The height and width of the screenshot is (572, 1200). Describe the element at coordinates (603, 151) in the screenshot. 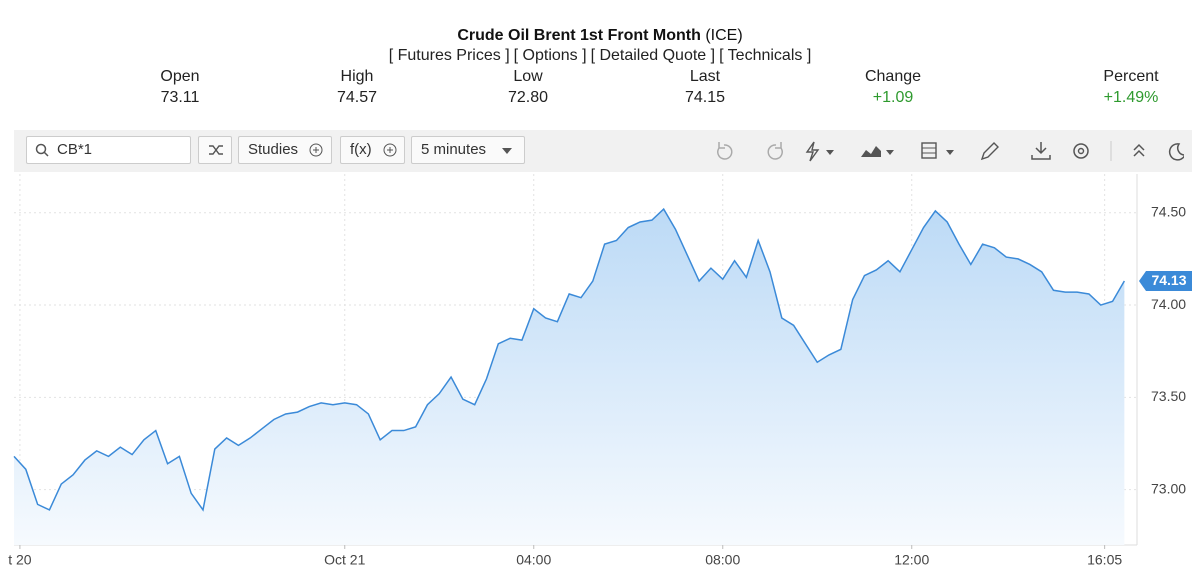

I see `toolbar: CB*1 Studies f(x) 5 minutes` at that location.